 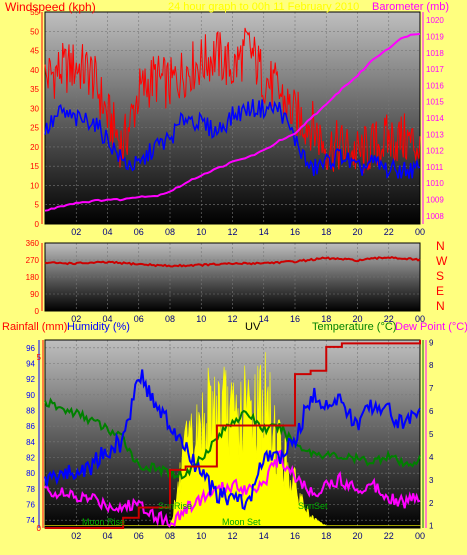 I want to click on panel-frame, so click(x=232, y=277).